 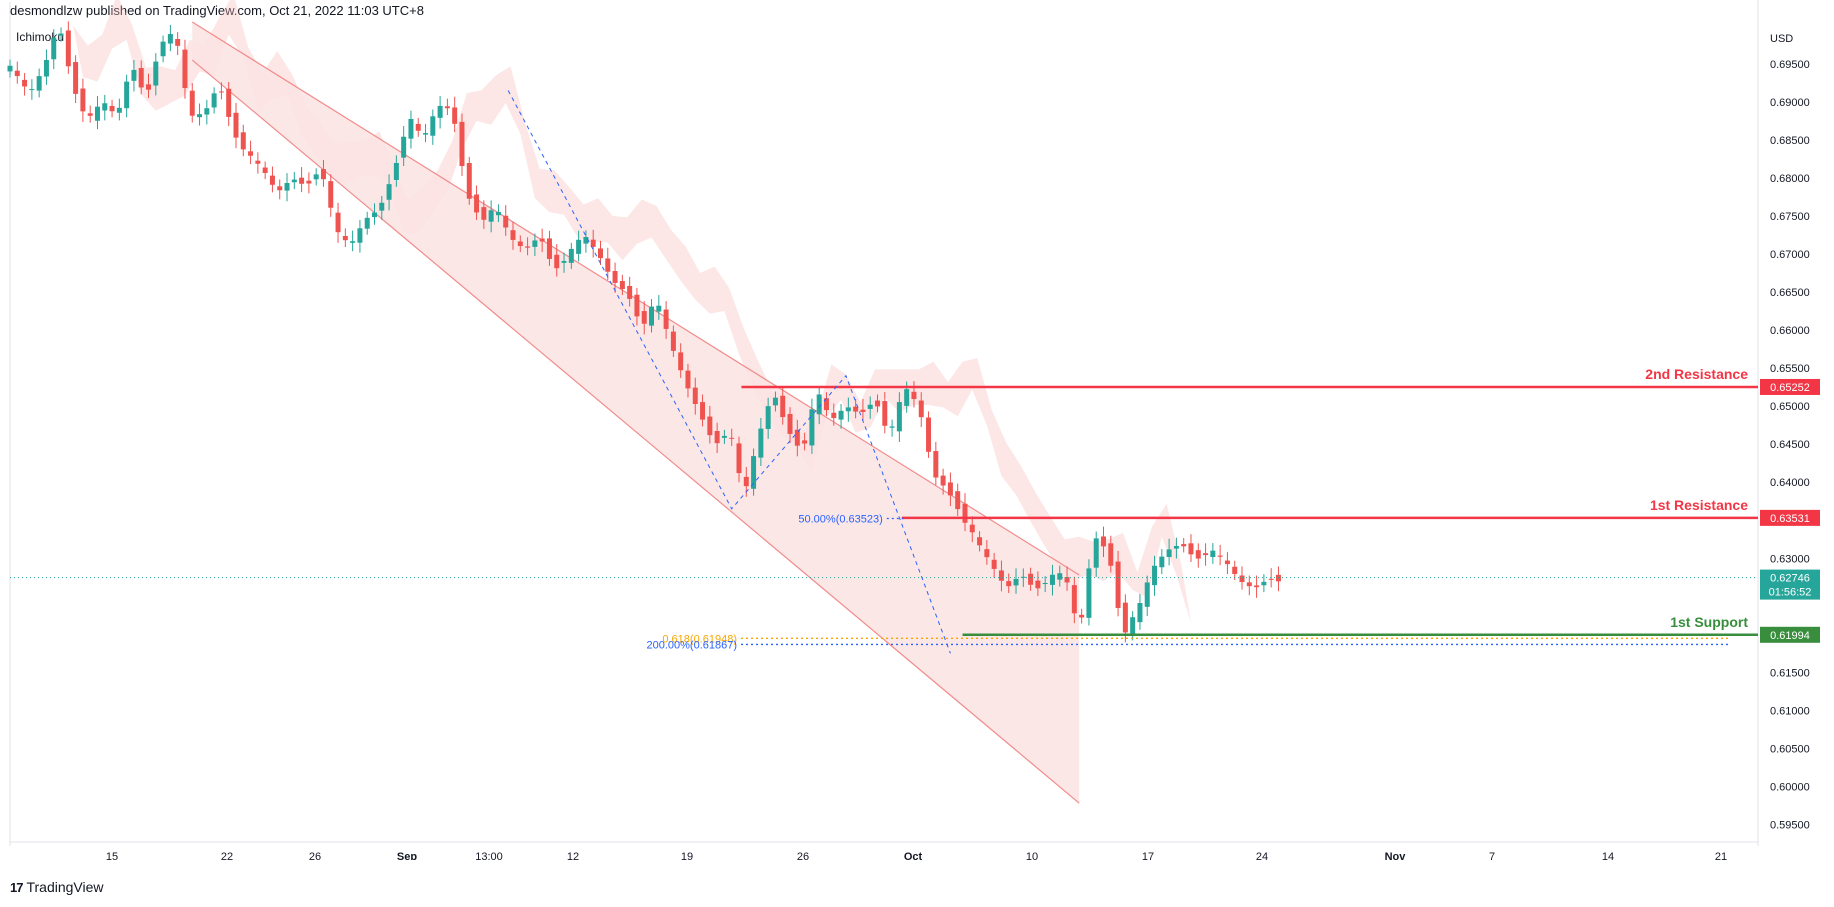 What do you see at coordinates (489, 855) in the screenshot?
I see `x-tick-label: 13:00` at bounding box center [489, 855].